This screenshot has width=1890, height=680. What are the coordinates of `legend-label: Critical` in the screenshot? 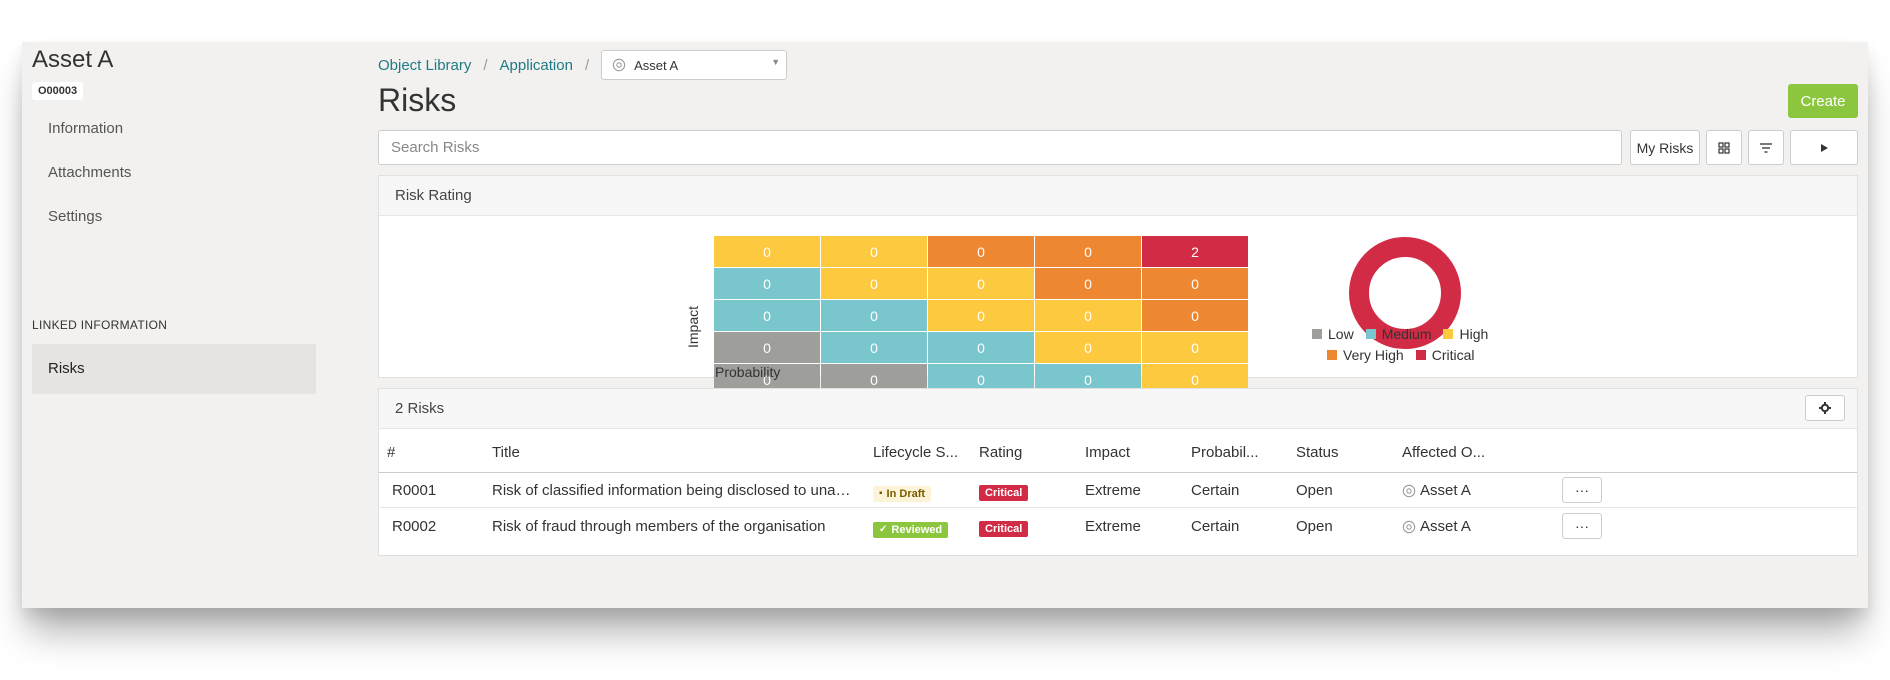 It's located at (1453, 355).